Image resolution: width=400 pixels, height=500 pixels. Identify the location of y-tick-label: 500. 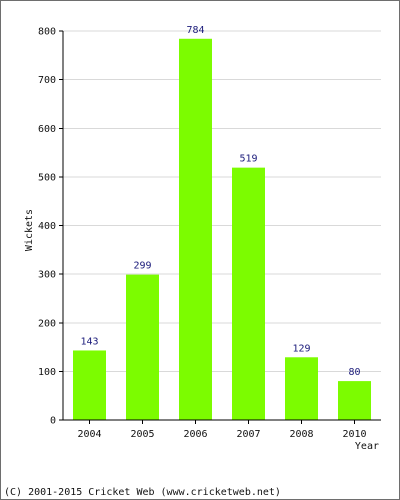
(47, 177).